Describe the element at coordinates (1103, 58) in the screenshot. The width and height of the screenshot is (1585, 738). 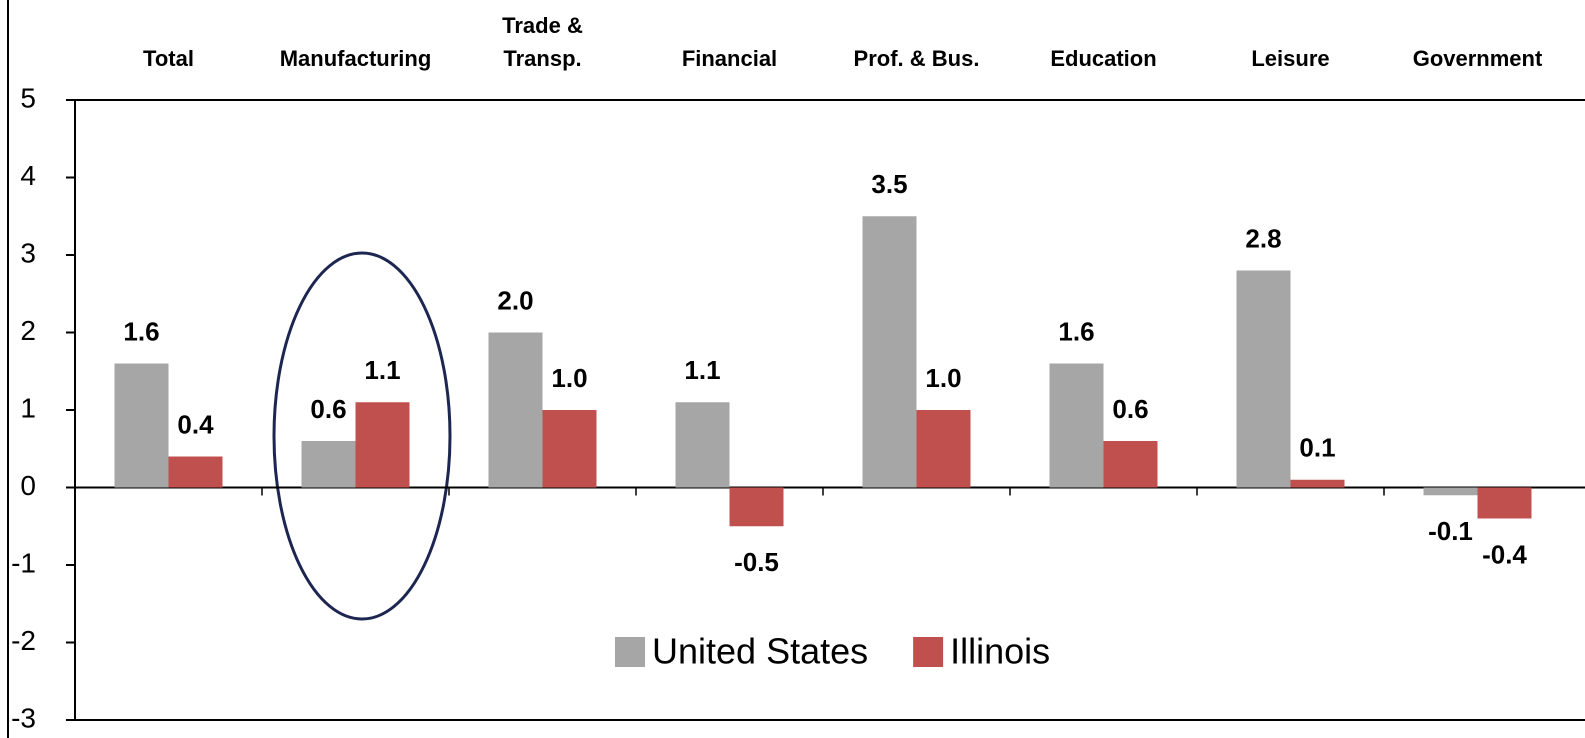
I see `category-label: Education` at that location.